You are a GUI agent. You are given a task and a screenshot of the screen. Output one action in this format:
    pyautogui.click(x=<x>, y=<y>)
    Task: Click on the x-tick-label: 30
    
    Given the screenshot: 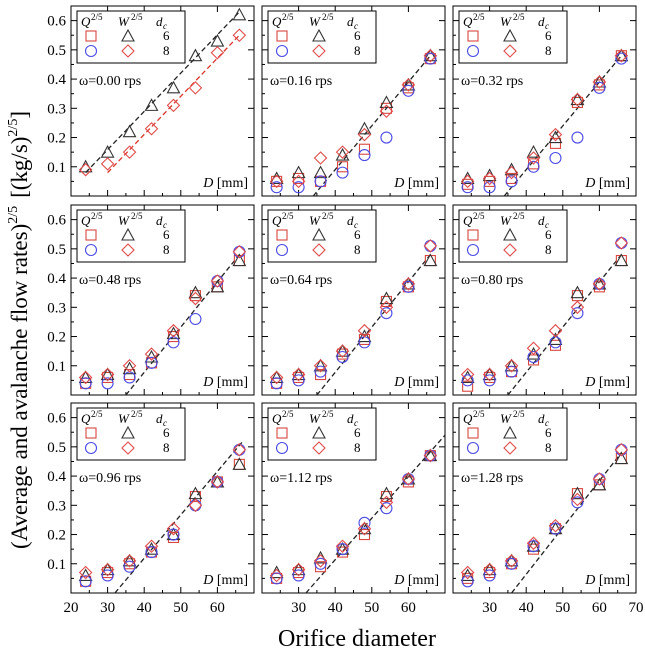 What is the action you would take?
    pyautogui.click(x=107, y=608)
    